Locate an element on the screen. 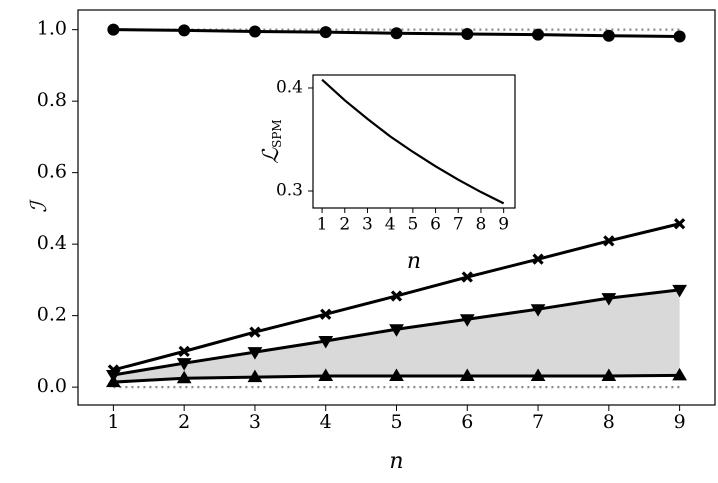  y-tick-label: 0.3 is located at coordinates (289, 191).